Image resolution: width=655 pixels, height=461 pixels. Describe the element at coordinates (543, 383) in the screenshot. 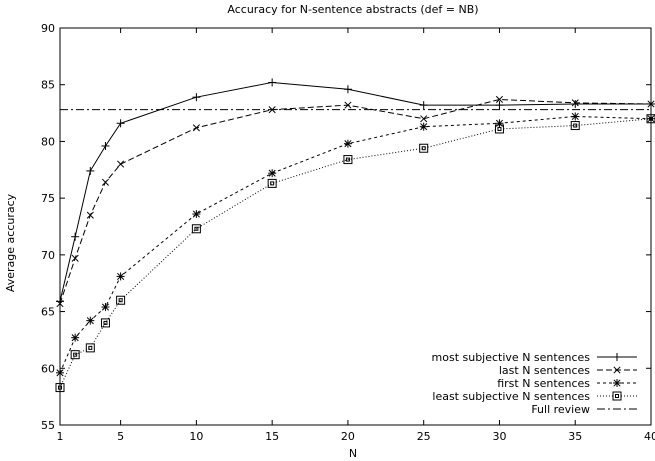

I see `legend-label: first N sentences` at that location.